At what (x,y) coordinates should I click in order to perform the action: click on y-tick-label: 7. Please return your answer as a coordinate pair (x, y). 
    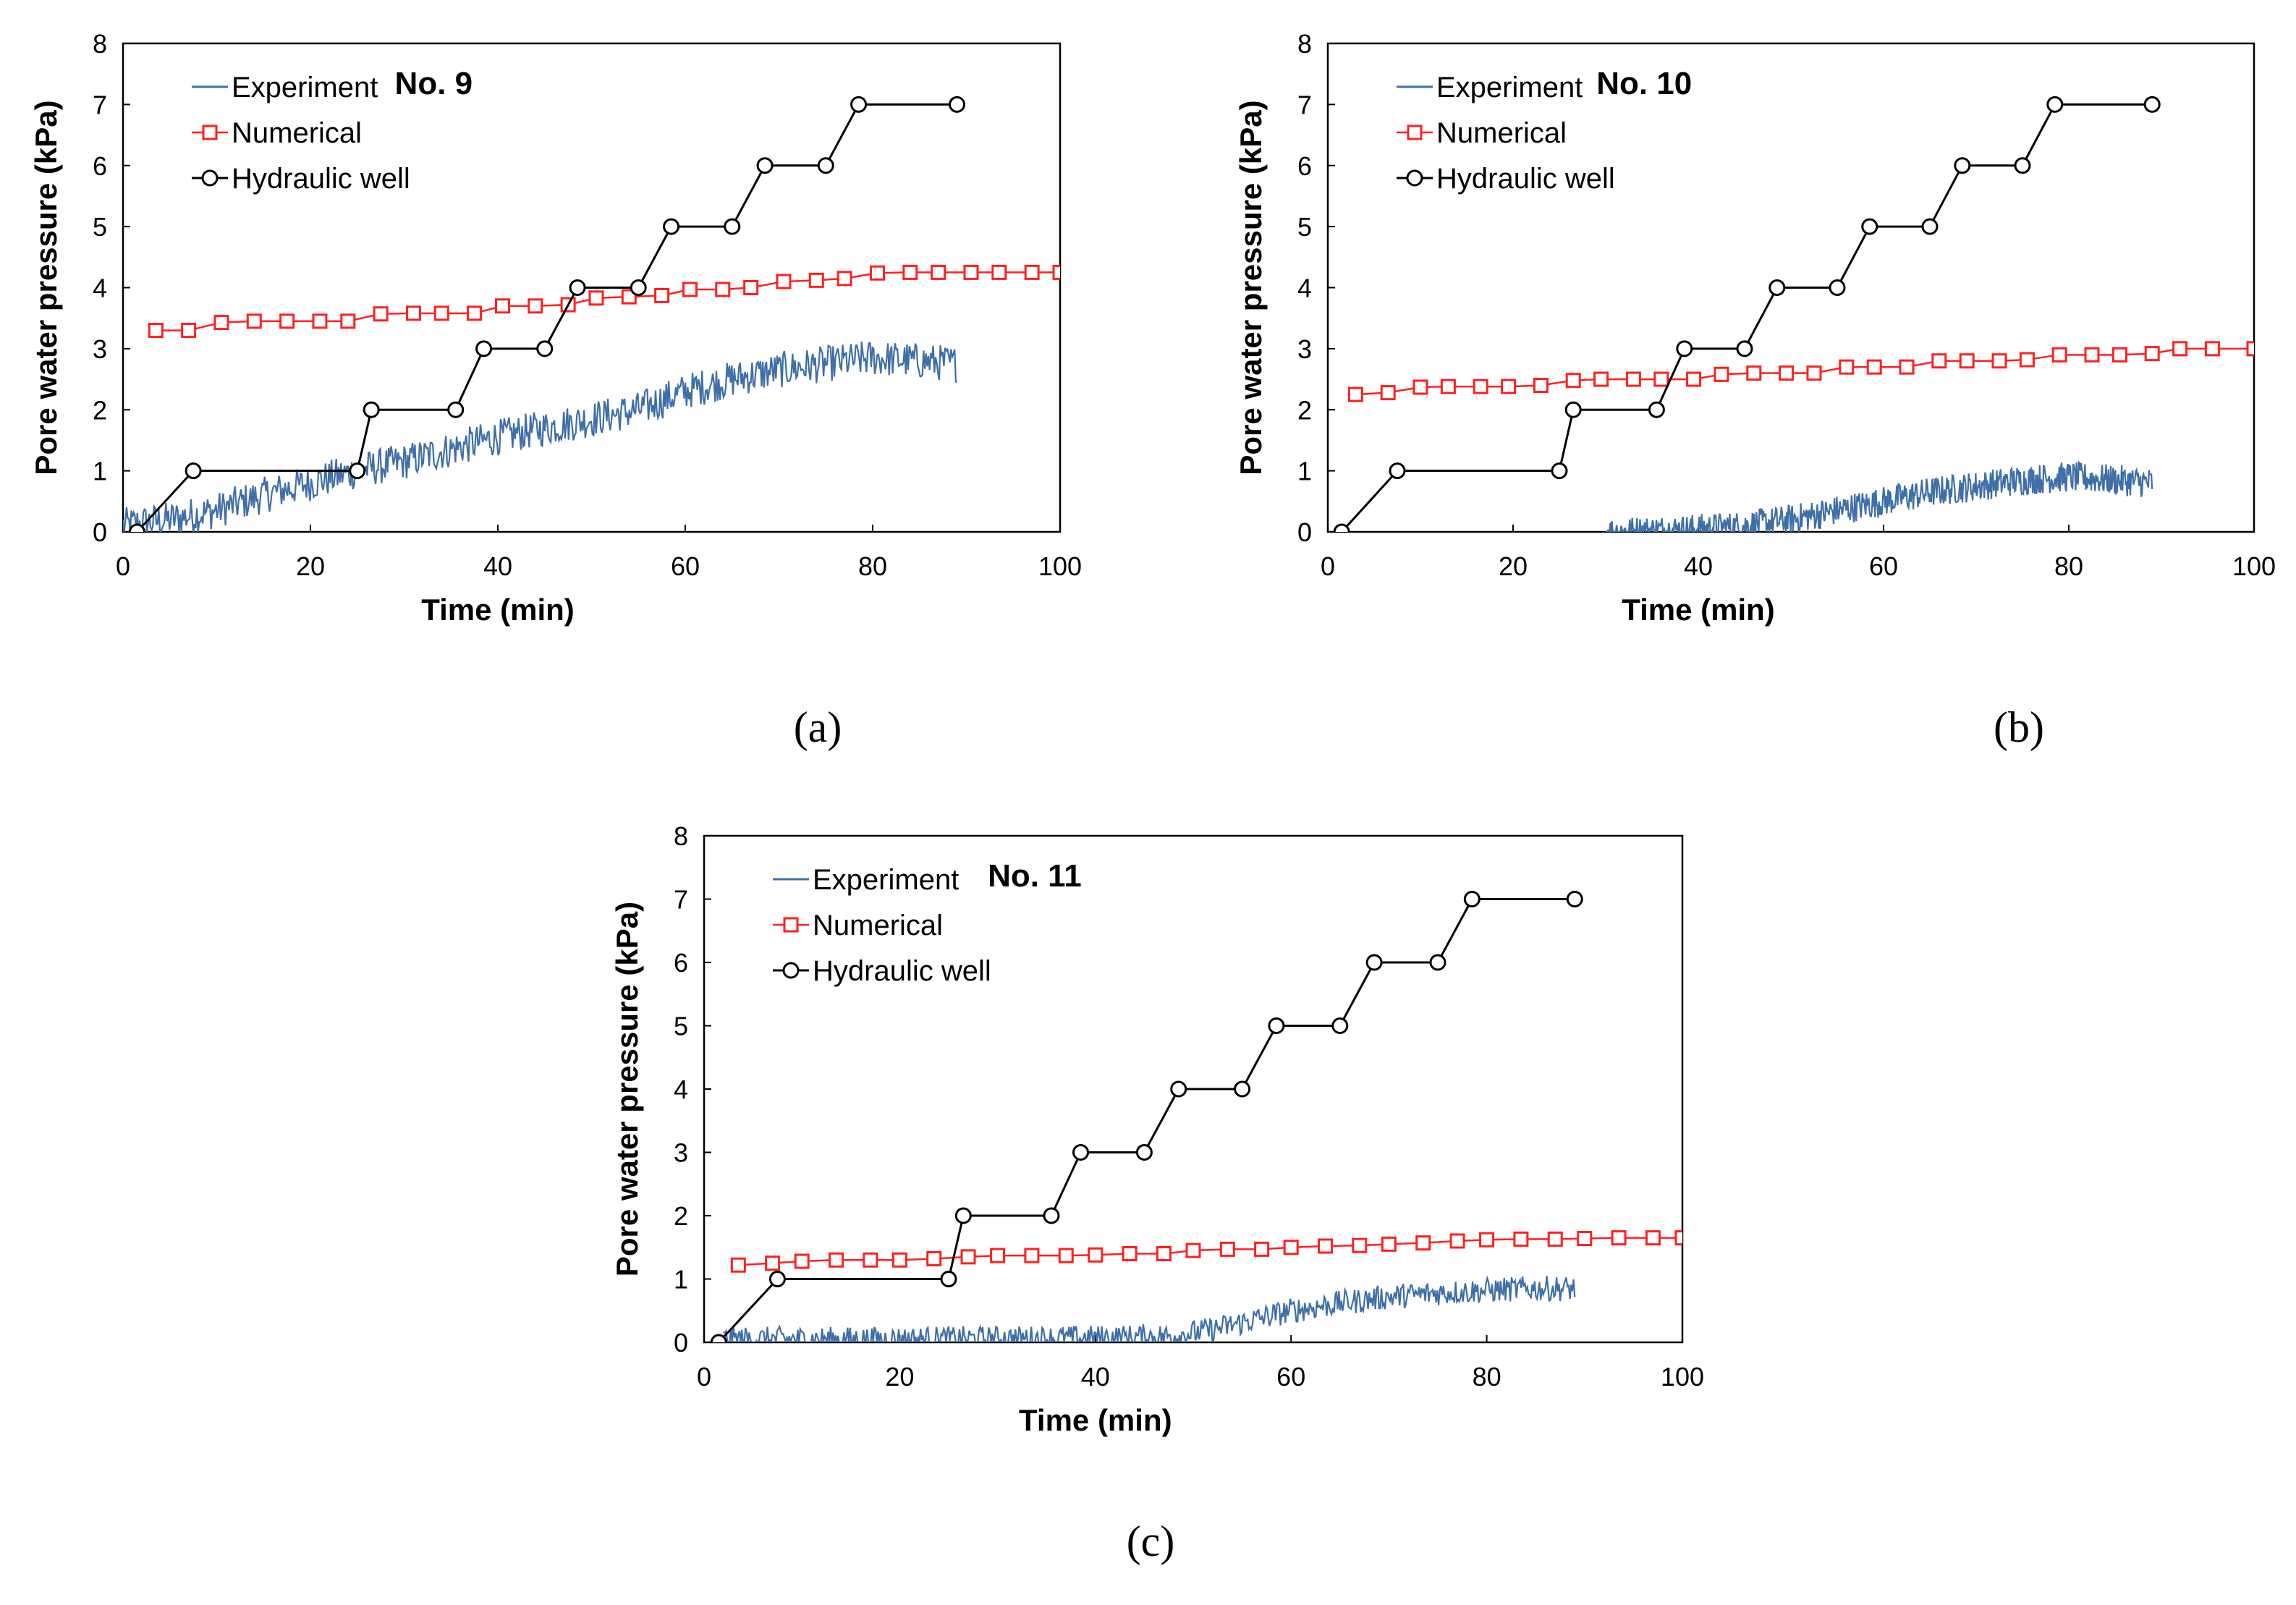
    Looking at the image, I should click on (681, 900).